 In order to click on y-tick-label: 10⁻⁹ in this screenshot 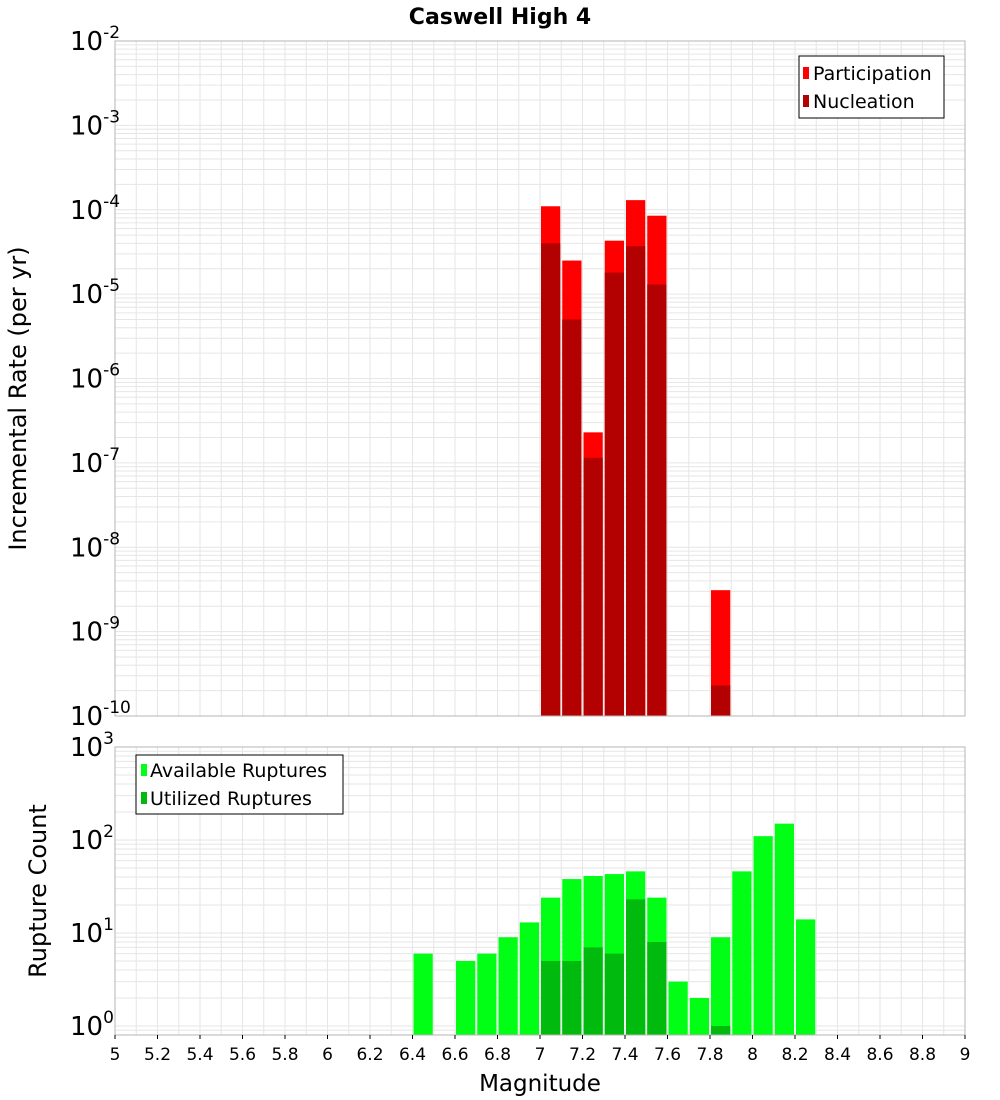, I will do `click(95, 631)`.